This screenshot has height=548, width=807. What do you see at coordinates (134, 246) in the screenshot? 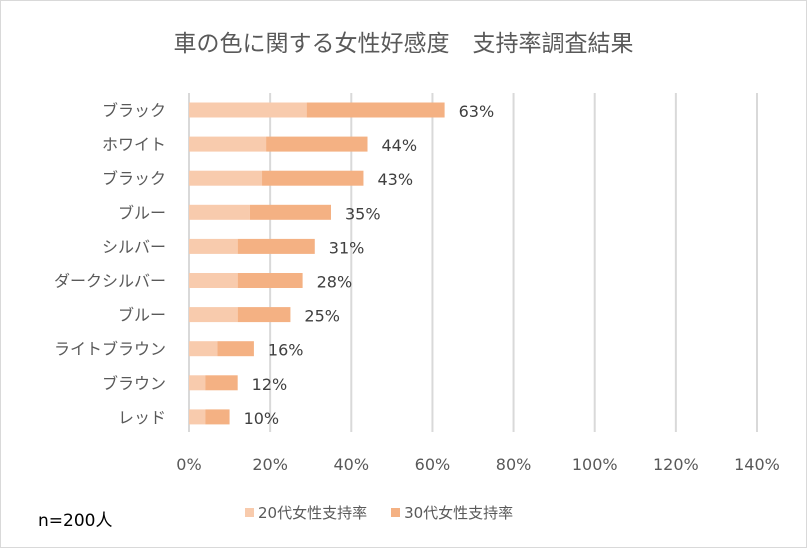
I see `category-label: シルバー` at bounding box center [134, 246].